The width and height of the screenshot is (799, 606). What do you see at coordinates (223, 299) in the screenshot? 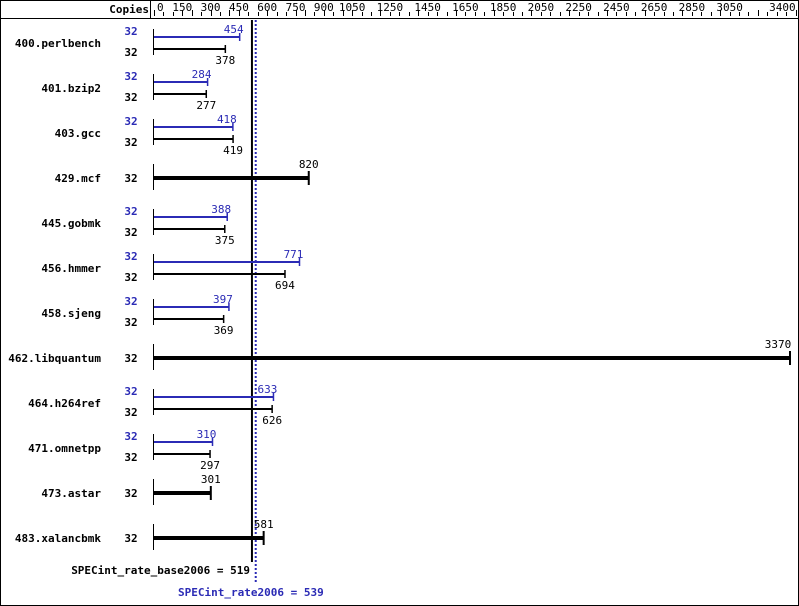
I see `peak-value-label: 397` at bounding box center [223, 299].